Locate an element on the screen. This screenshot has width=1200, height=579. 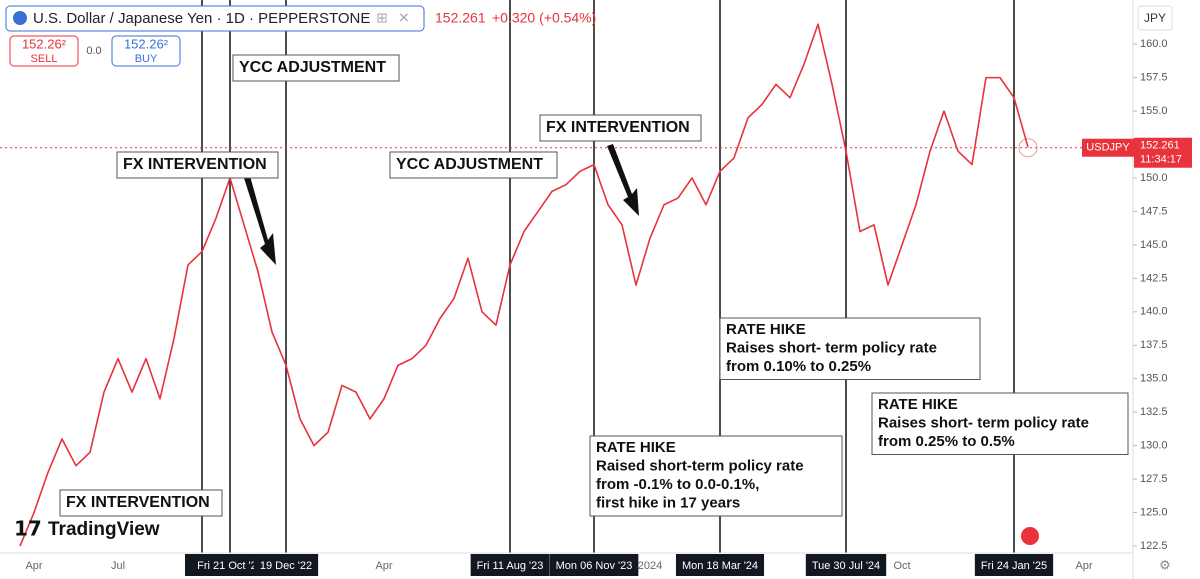
symbol-box is located at coordinates (215, 18).